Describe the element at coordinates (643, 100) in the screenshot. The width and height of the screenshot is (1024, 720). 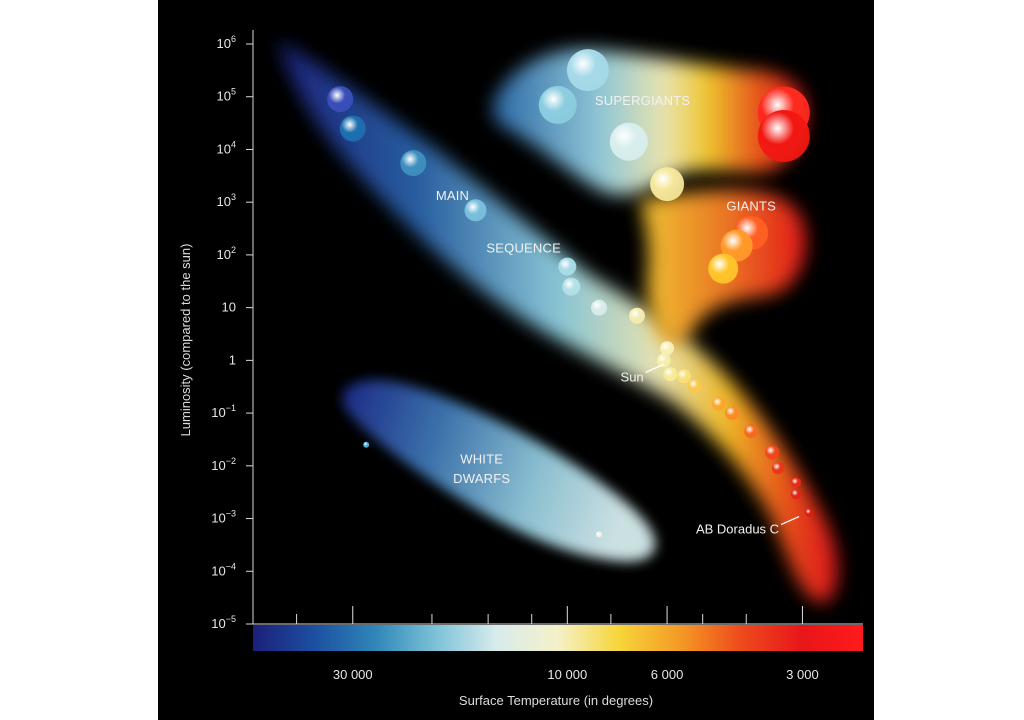
I see `region-label: SUPERGIANTS` at that location.